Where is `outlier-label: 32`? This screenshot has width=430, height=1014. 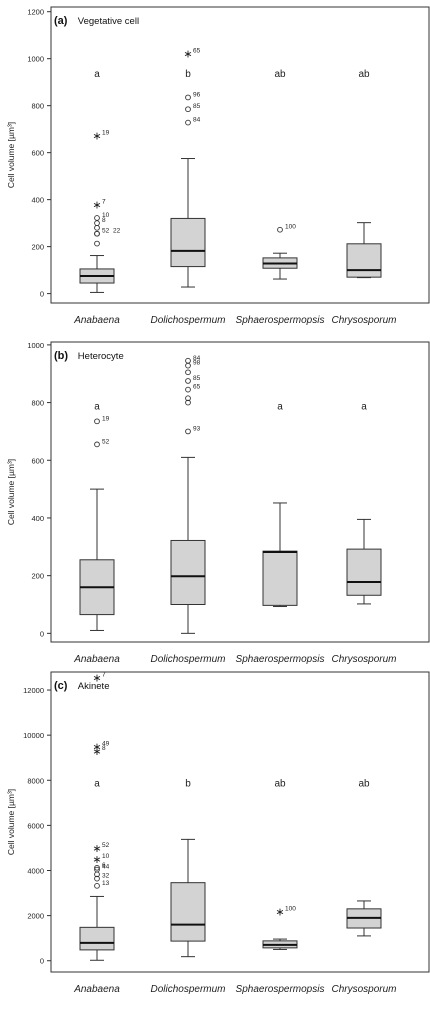
outlier-label: 32 is located at coordinates (106, 876).